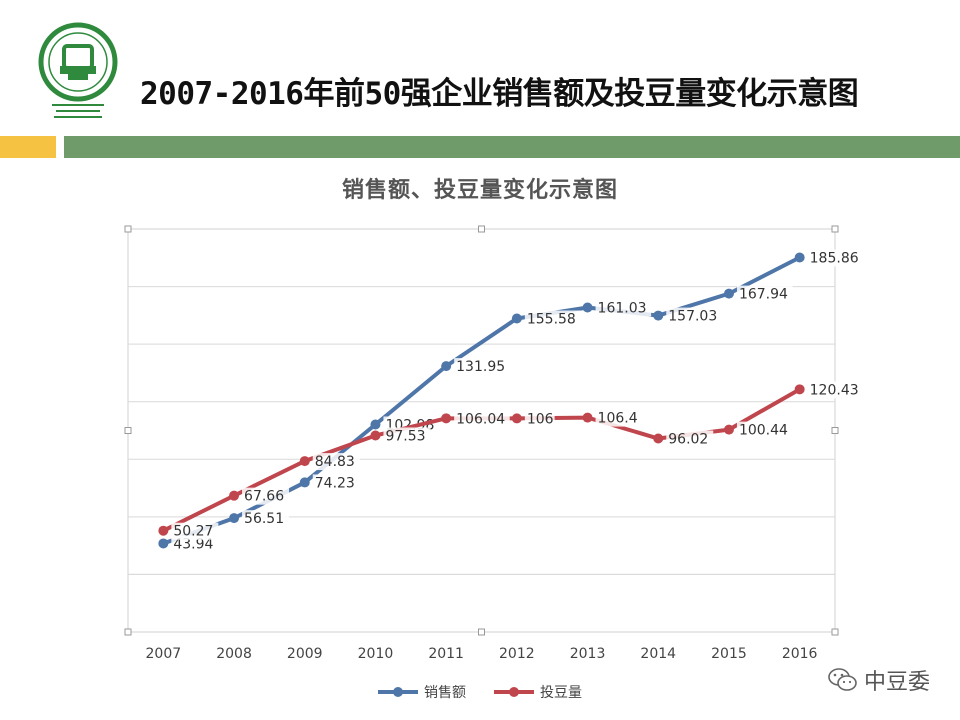  What do you see at coordinates (445, 693) in the screenshot?
I see `legend-label-sales: 销售额` at bounding box center [445, 693].